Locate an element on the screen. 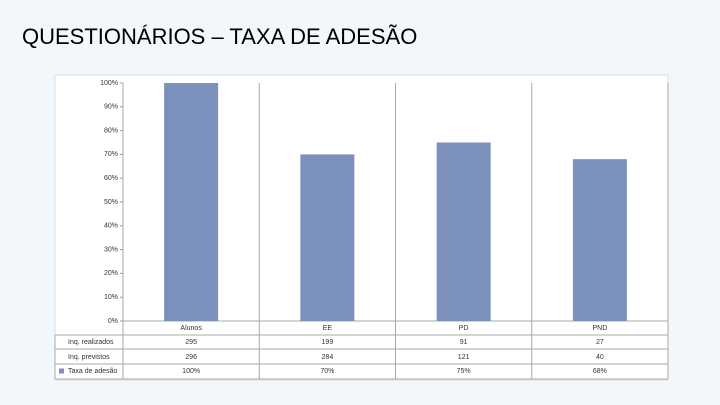 Image resolution: width=720 pixels, height=405 pixels. table-cell: 27 is located at coordinates (600, 342).